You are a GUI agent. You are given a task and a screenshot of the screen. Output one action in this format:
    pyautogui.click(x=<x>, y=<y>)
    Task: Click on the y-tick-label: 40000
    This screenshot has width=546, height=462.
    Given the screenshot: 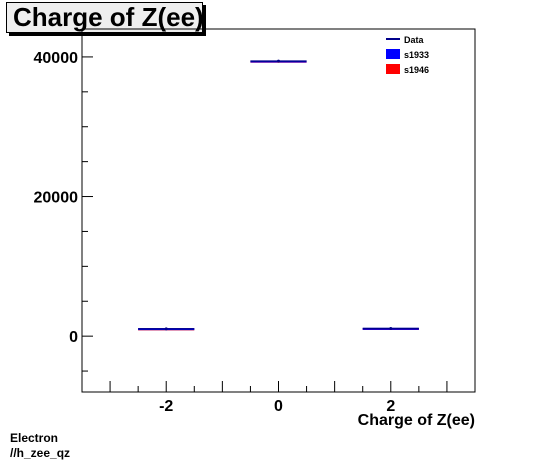 What is the action you would take?
    pyautogui.click(x=56, y=58)
    